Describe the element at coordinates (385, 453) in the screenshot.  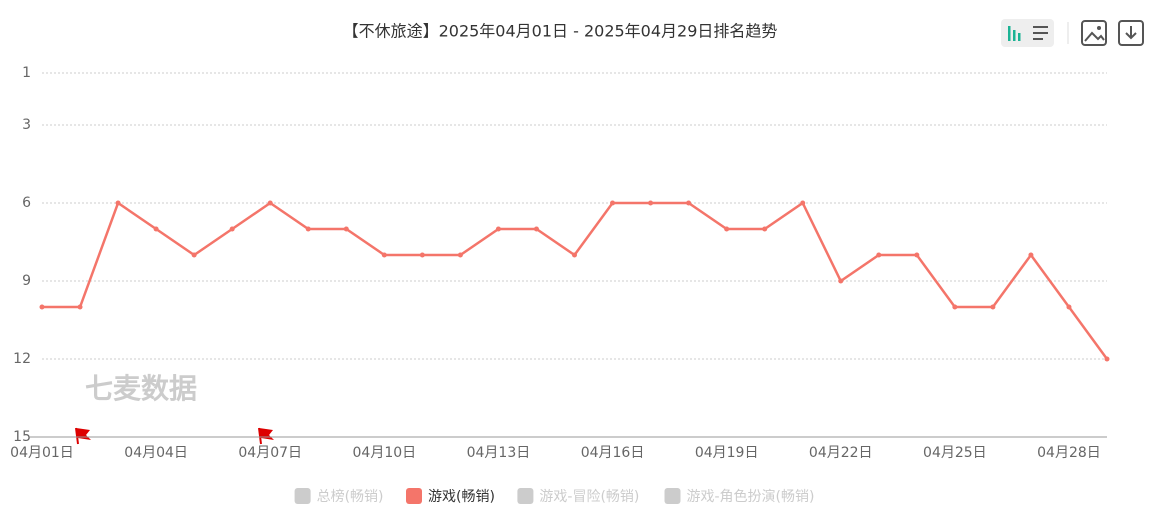
I see `x-tick-label: 04月10日` at that location.